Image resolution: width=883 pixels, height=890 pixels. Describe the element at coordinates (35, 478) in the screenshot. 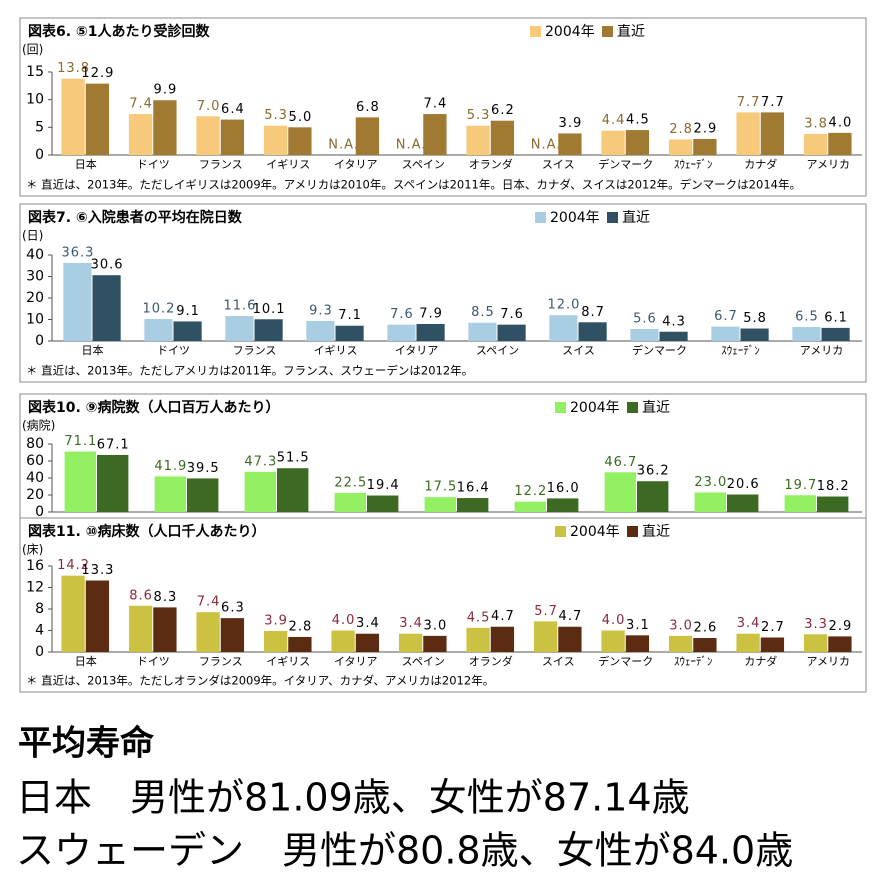

I see `y-tick-label: 40` at that location.